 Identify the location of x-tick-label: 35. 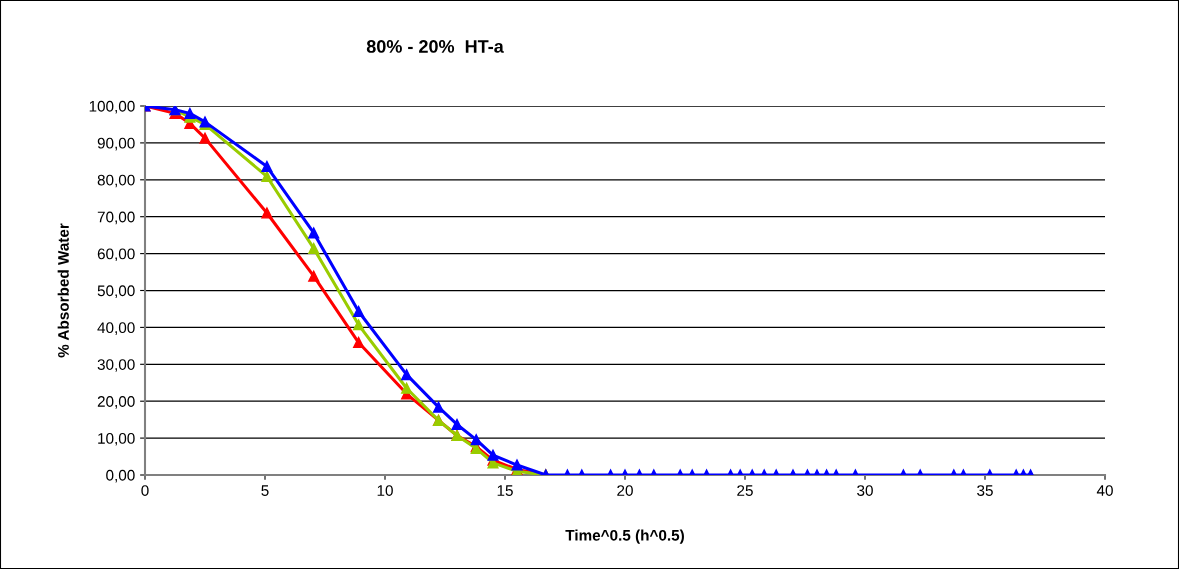
(985, 490).